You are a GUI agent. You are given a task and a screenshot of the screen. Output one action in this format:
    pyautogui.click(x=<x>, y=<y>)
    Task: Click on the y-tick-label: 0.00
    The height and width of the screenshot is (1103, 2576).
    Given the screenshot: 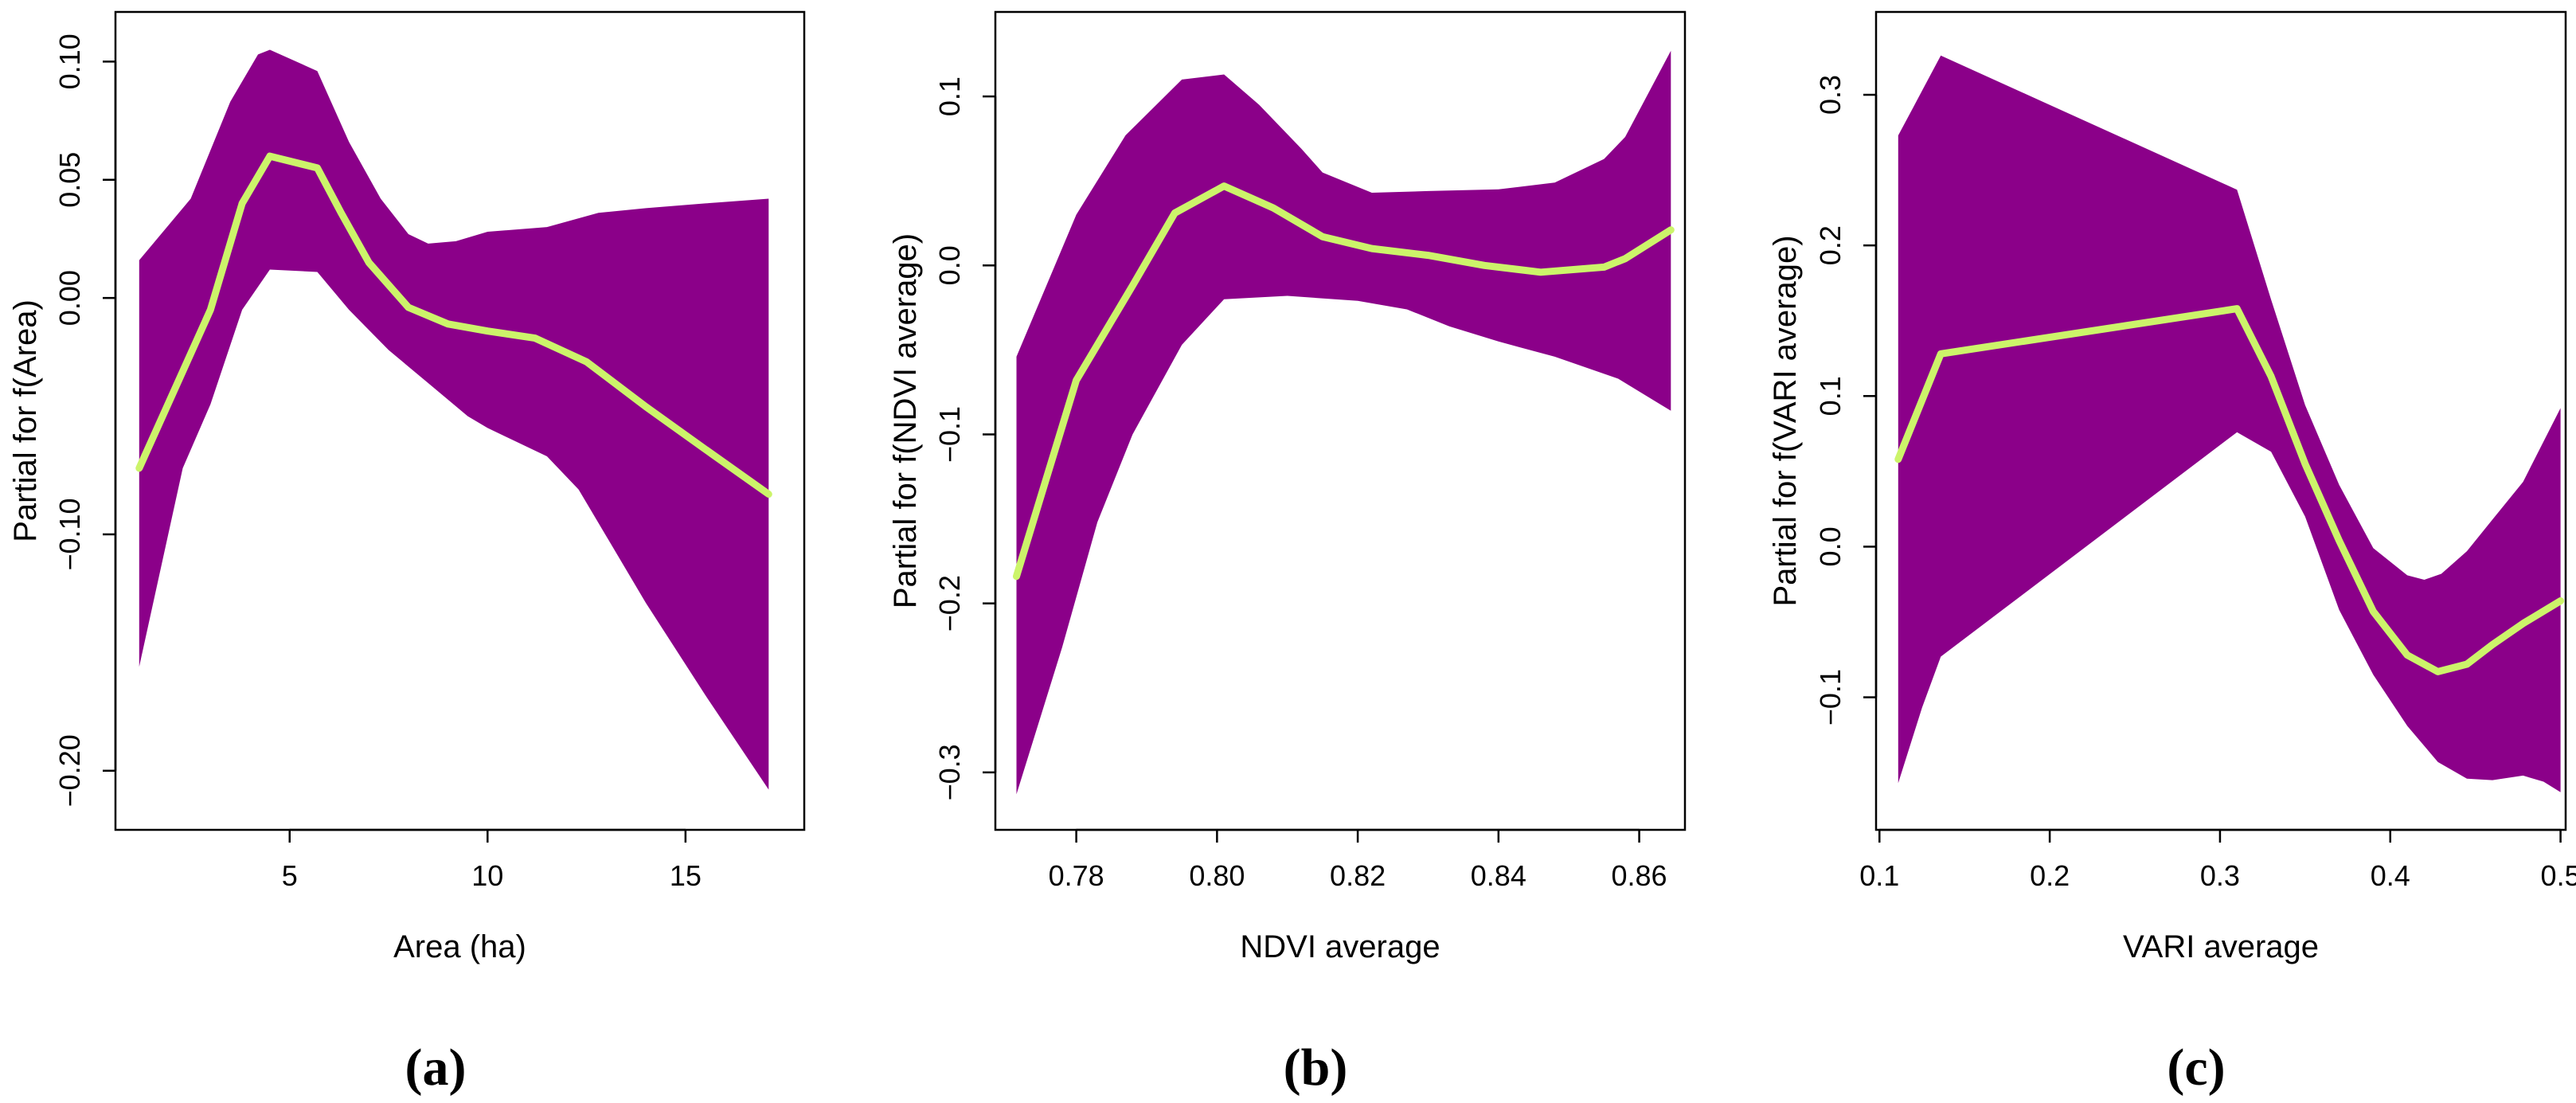 What is the action you would take?
    pyautogui.click(x=69, y=298)
    